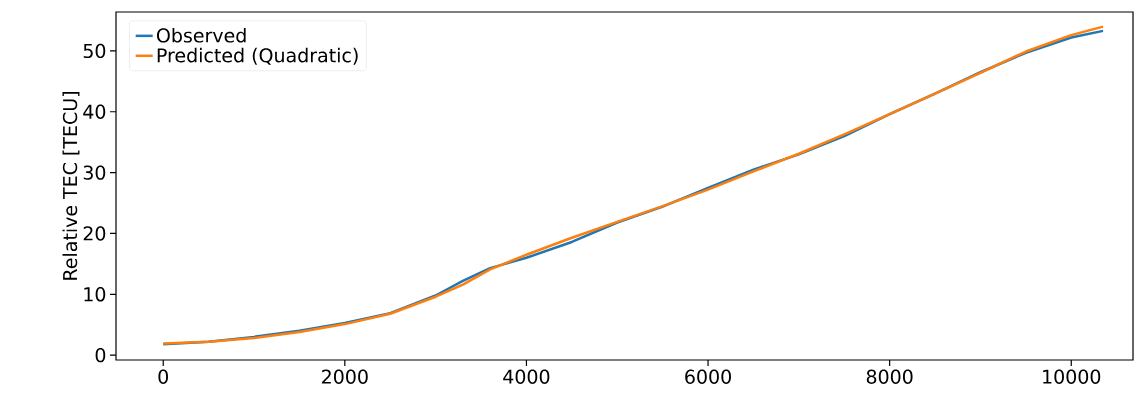  What do you see at coordinates (94, 233) in the screenshot?
I see `y-tick-label: 20` at bounding box center [94, 233].